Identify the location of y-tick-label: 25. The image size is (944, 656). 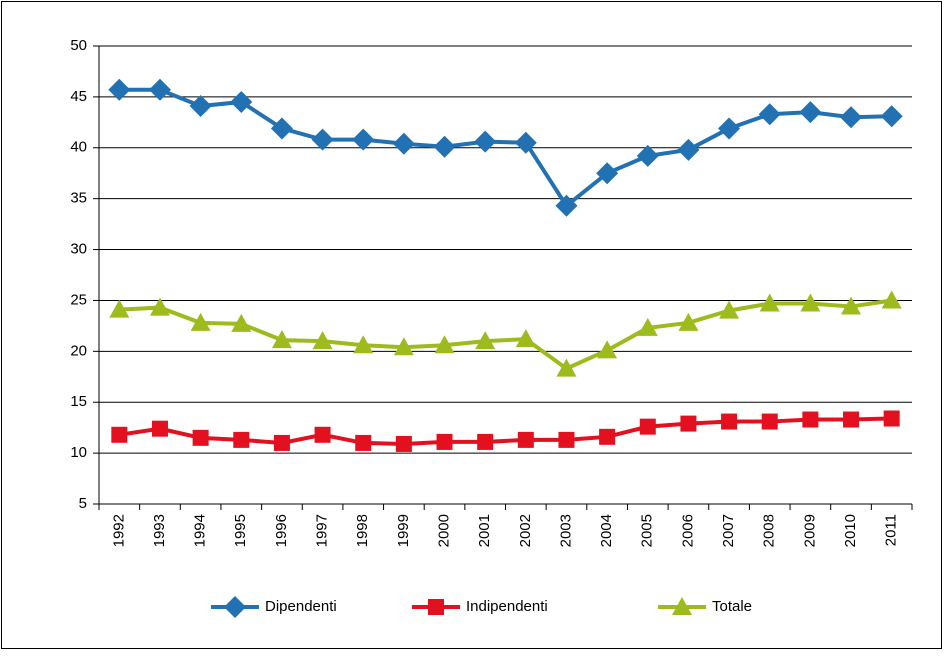
(78, 299).